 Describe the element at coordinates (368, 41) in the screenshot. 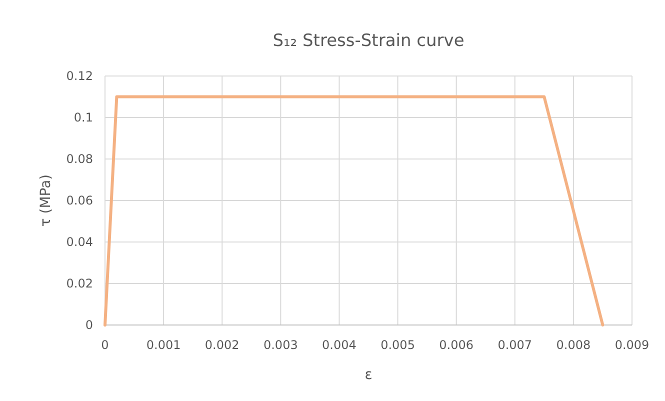

I see `chart-title: S₁₂ Stress-Strain curve` at that location.